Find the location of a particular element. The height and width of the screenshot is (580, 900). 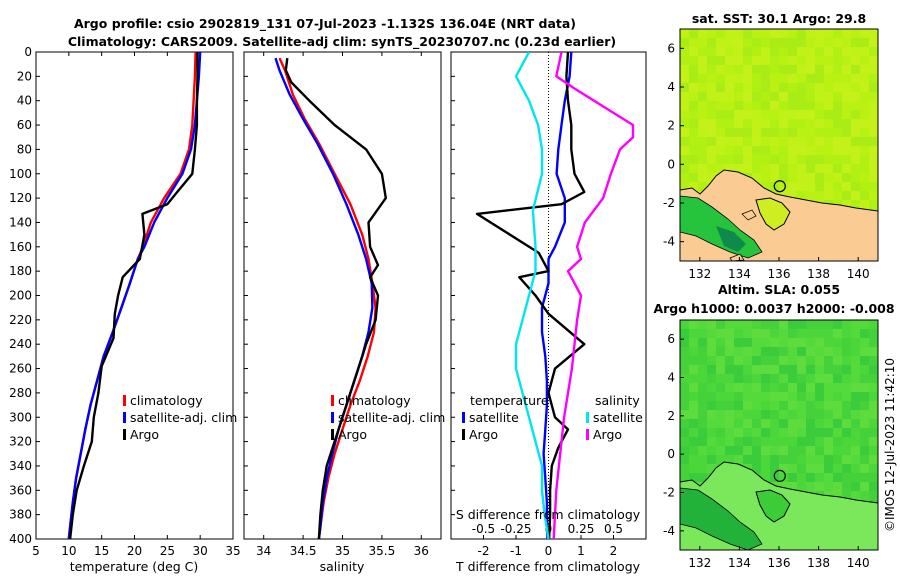

y-tick-label: 2 is located at coordinates (671, 126).